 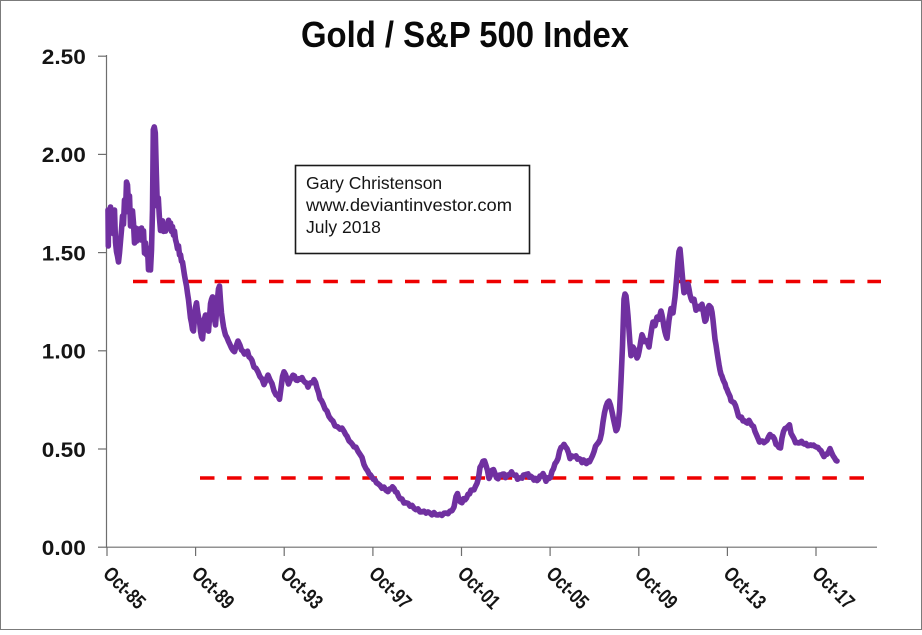 I want to click on svg-text: 0.00, so click(x=64, y=548).